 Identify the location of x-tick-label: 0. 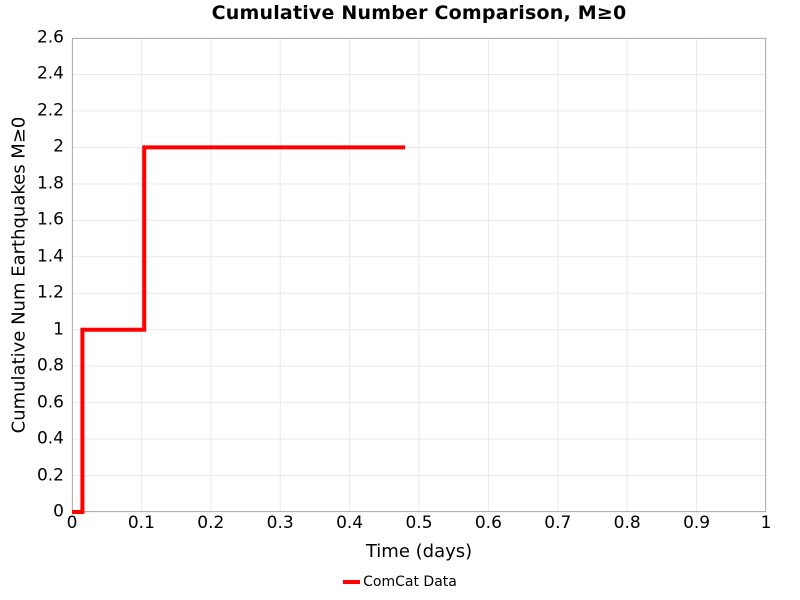
(72, 523).